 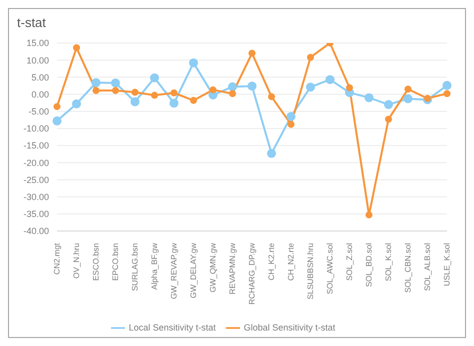 What do you see at coordinates (388, 262) in the screenshot?
I see `x-tick-label: SOL_K.sol` at bounding box center [388, 262].